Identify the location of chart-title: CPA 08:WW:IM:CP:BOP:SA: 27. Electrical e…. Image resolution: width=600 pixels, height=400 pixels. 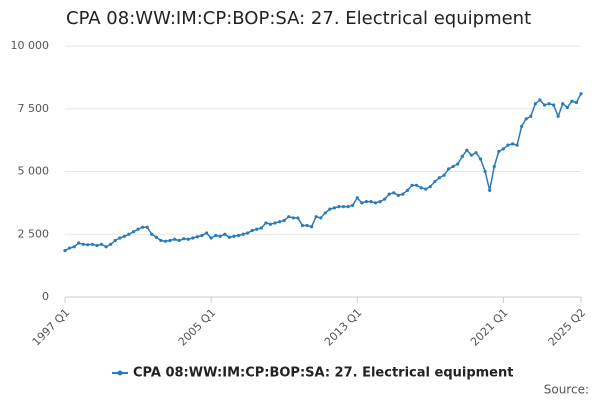
(298, 18).